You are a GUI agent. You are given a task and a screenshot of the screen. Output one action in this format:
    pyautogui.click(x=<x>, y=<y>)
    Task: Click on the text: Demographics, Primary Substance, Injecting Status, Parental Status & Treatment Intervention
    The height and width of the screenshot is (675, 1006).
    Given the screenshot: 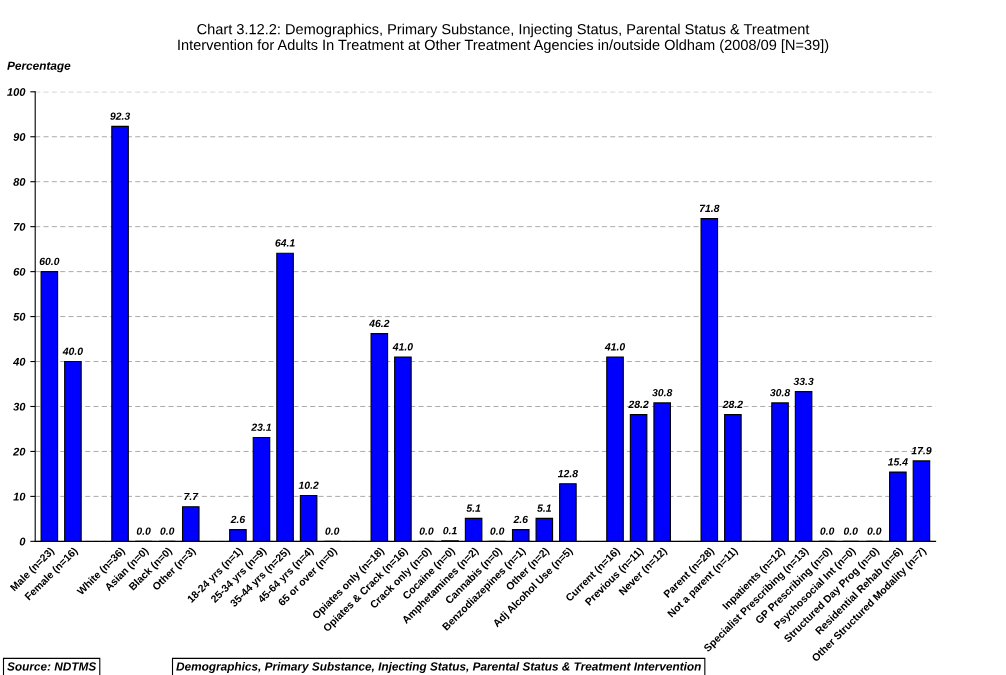 What is the action you would take?
    pyautogui.click(x=438, y=667)
    